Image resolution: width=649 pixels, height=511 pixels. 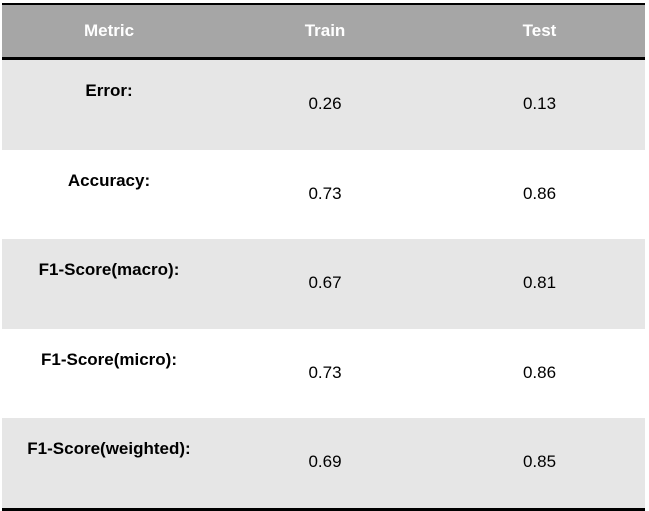 What do you see at coordinates (109, 449) in the screenshot?
I see `metric-label: F1-Score(weighted):` at bounding box center [109, 449].